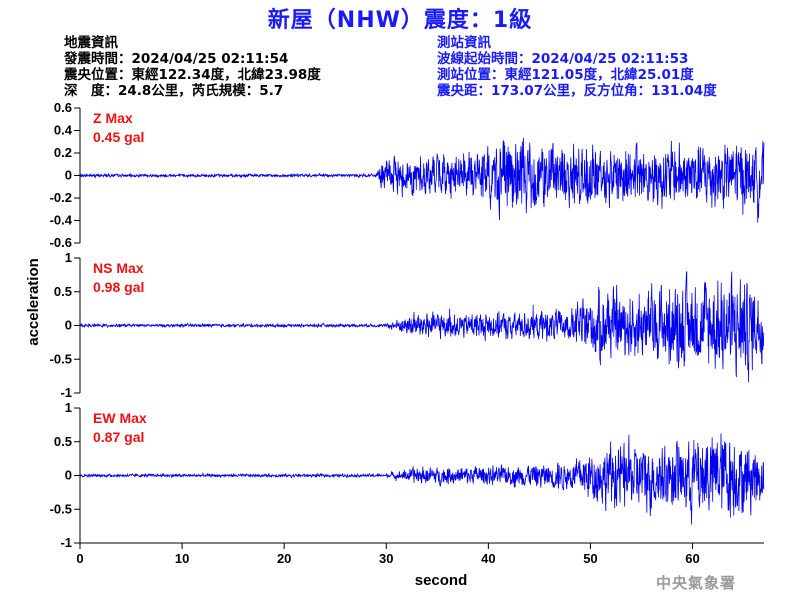 Image resolution: width=800 pixels, height=600 pixels. I want to click on x-tick-label: 30, so click(386, 558).